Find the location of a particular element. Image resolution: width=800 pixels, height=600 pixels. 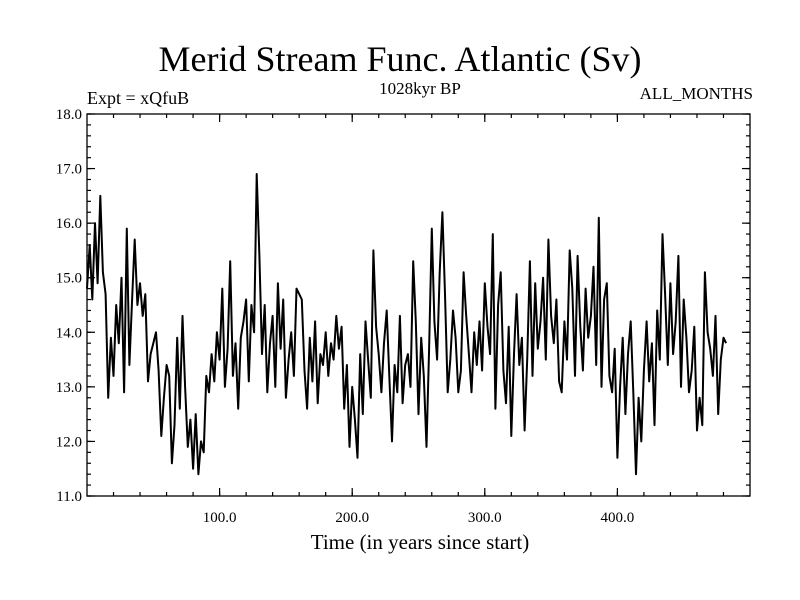

y-tick-label: 12.0 is located at coordinates (69, 442).